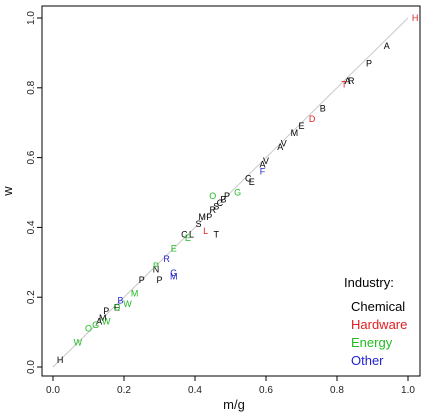 The width and height of the screenshot is (425, 417). I want to click on data-point-energy: M, so click(135, 294).